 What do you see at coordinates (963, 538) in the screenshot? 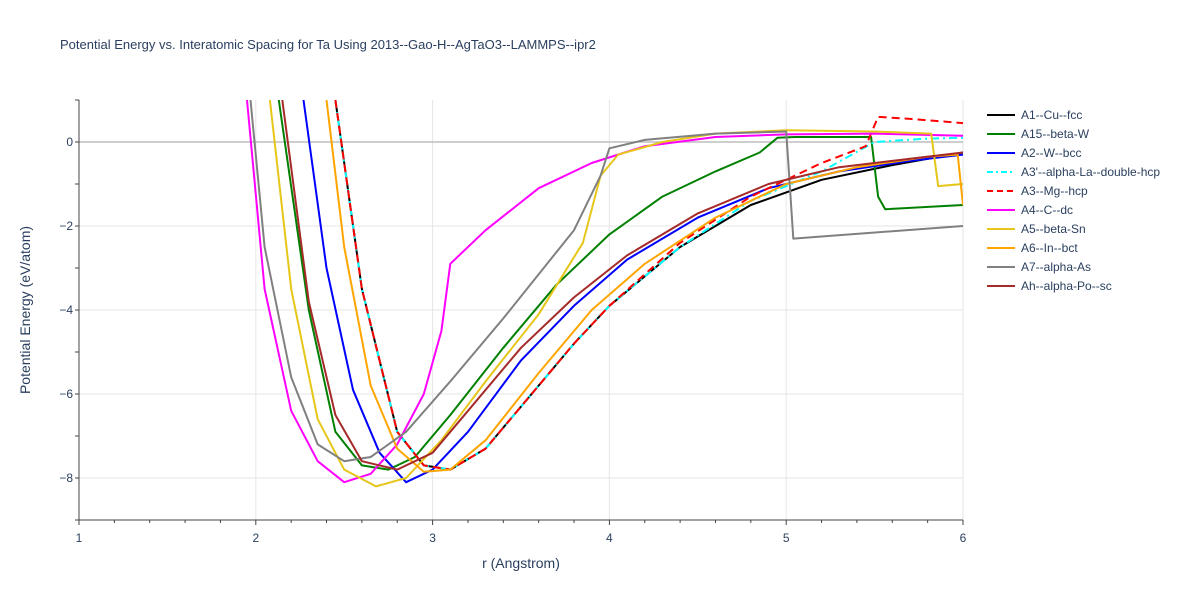
I see `x-tick-label: 6` at bounding box center [963, 538].